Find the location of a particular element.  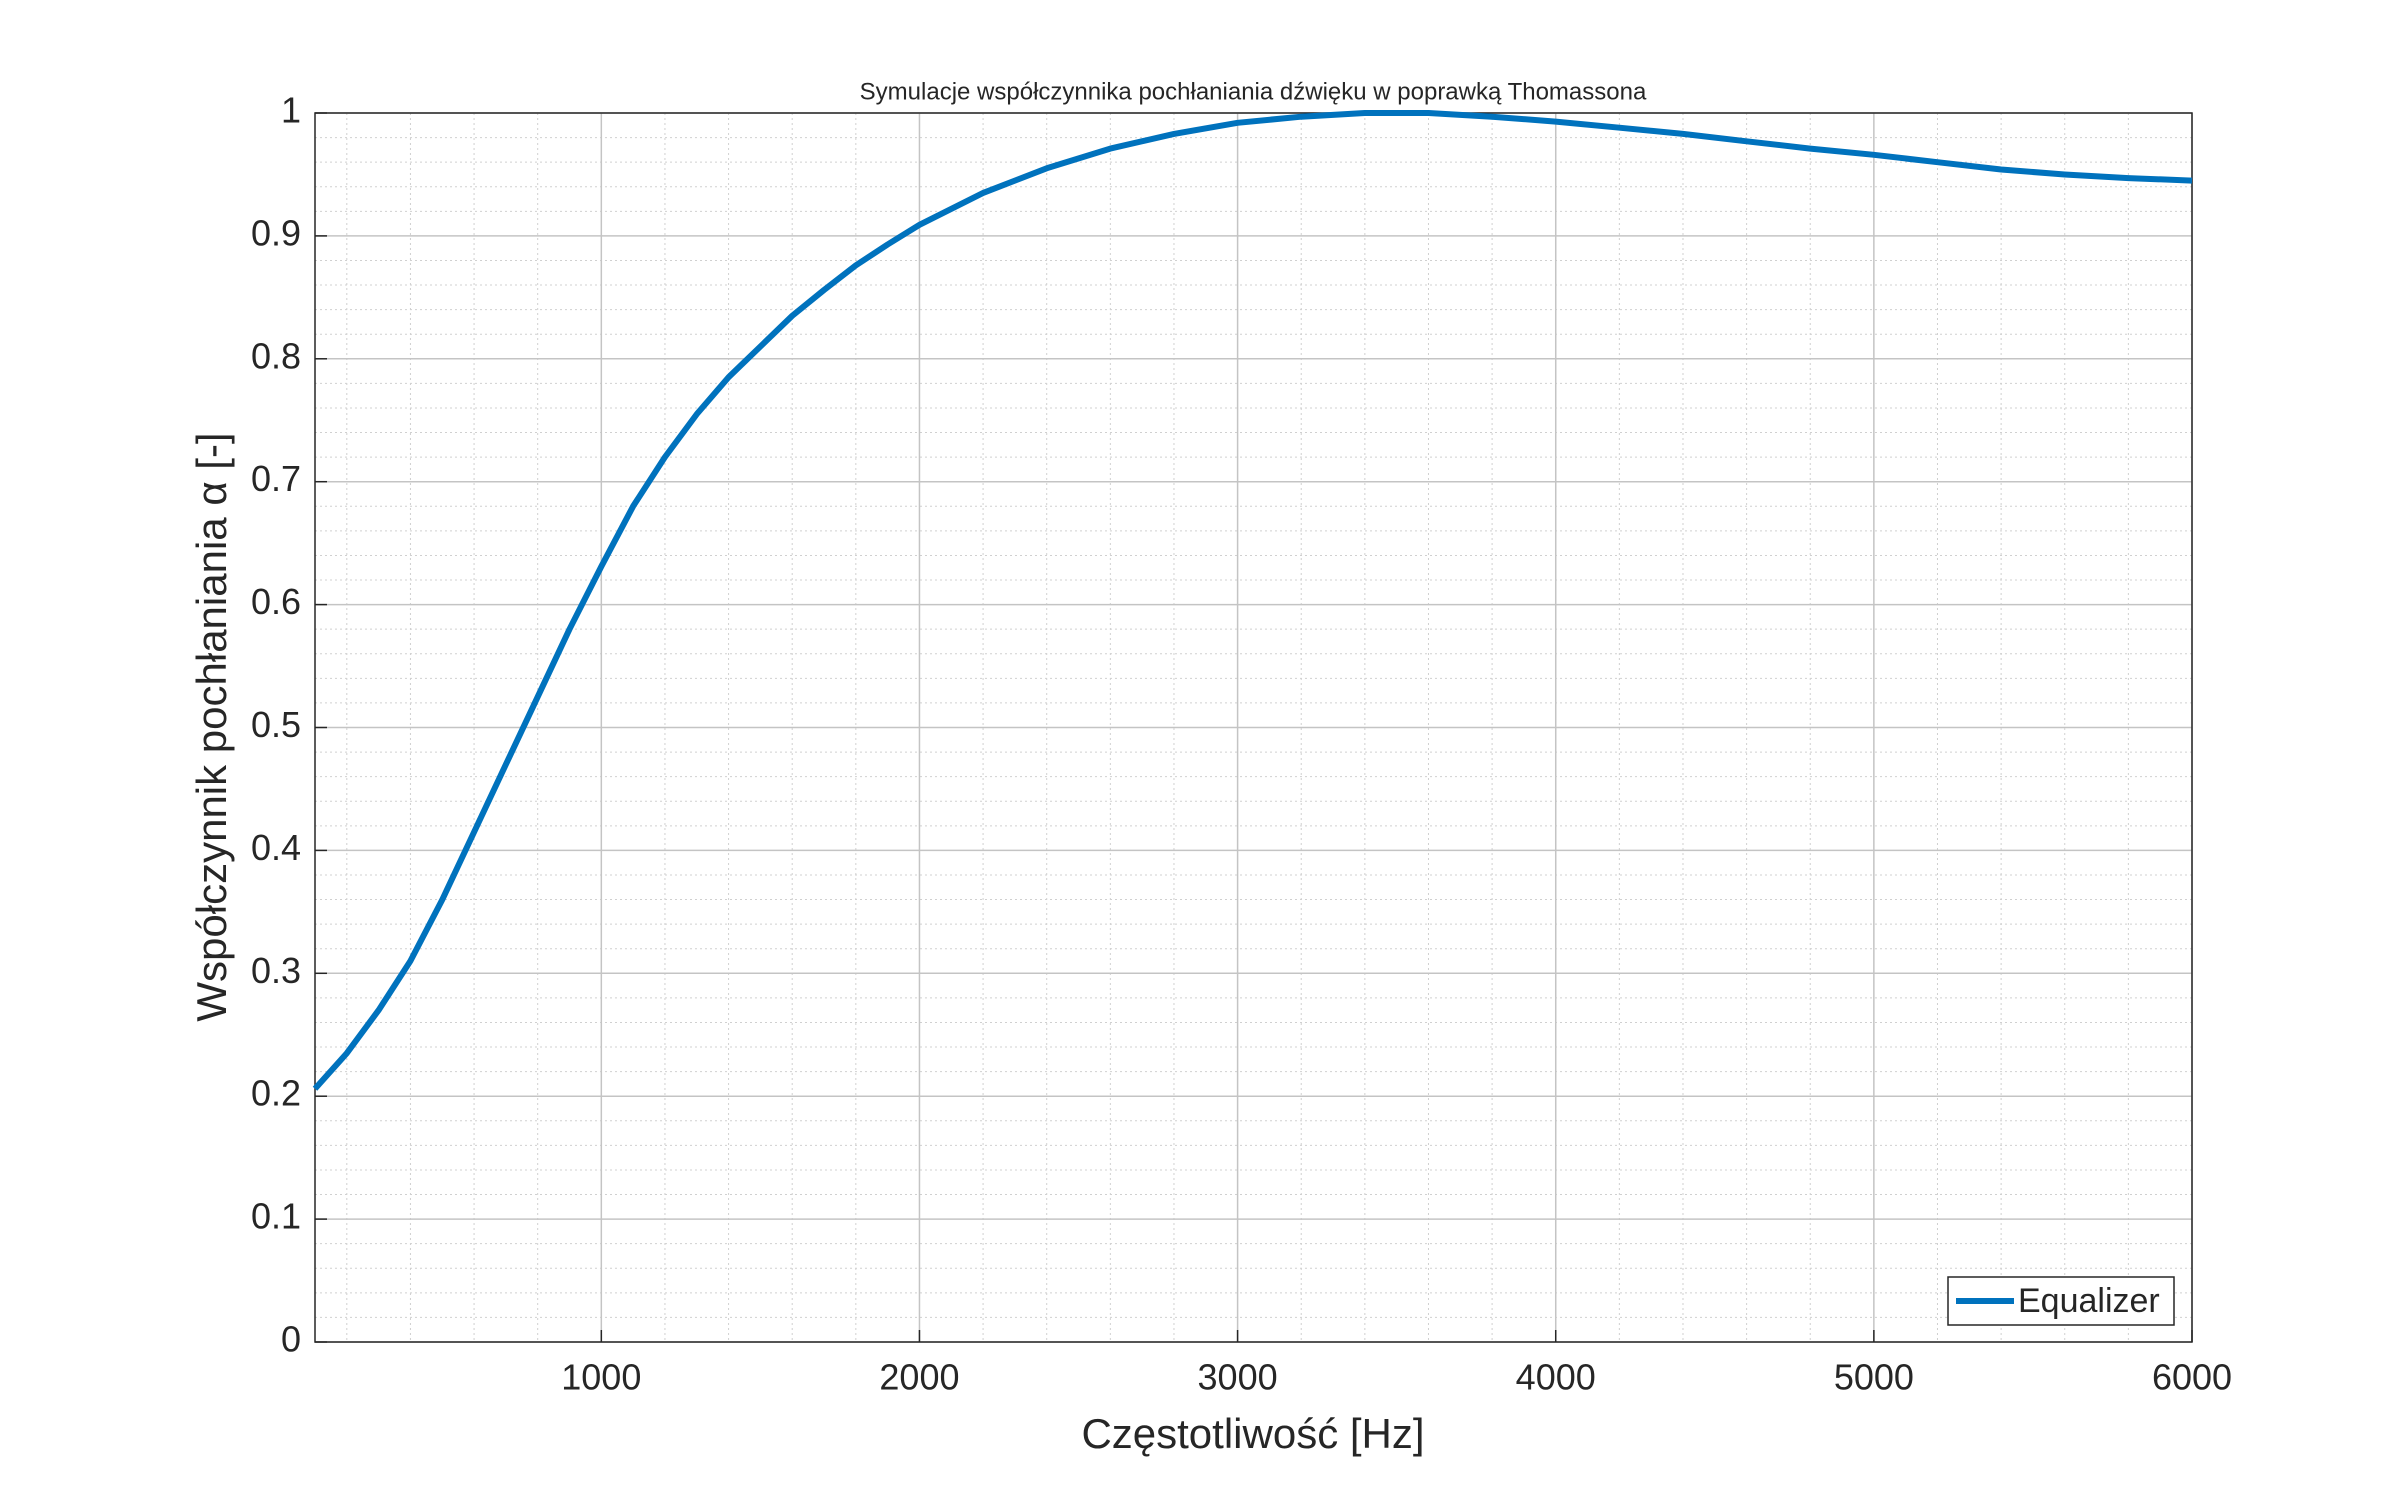

y-tick-label: 0.9 is located at coordinates (276, 232).